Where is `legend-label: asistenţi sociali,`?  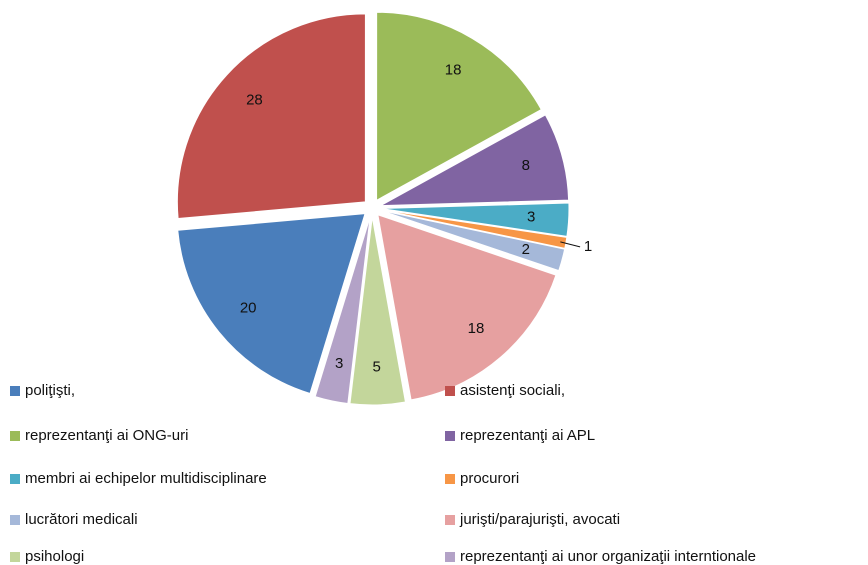
legend-label: asistenţi sociali, is located at coordinates (512, 390).